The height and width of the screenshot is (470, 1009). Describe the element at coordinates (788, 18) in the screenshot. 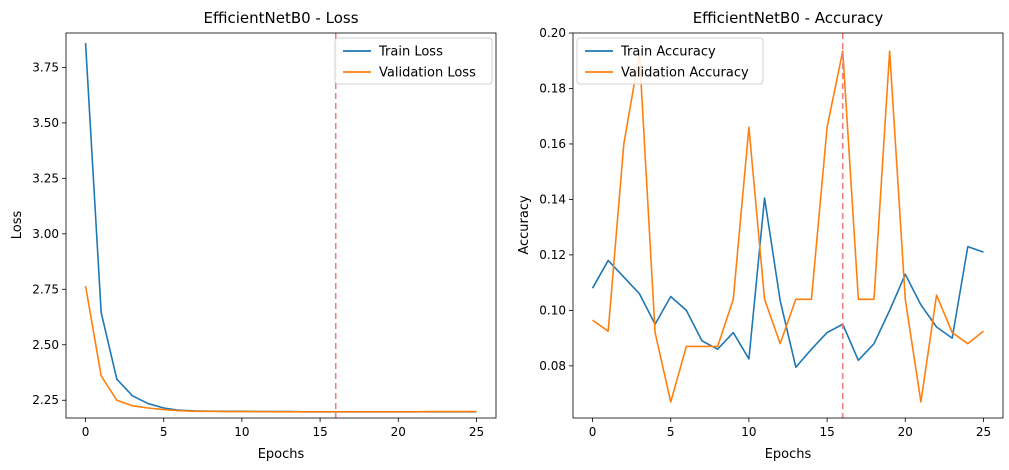

I see `accuracy-chart-title: EfficientNetB0 - Accuracy` at that location.